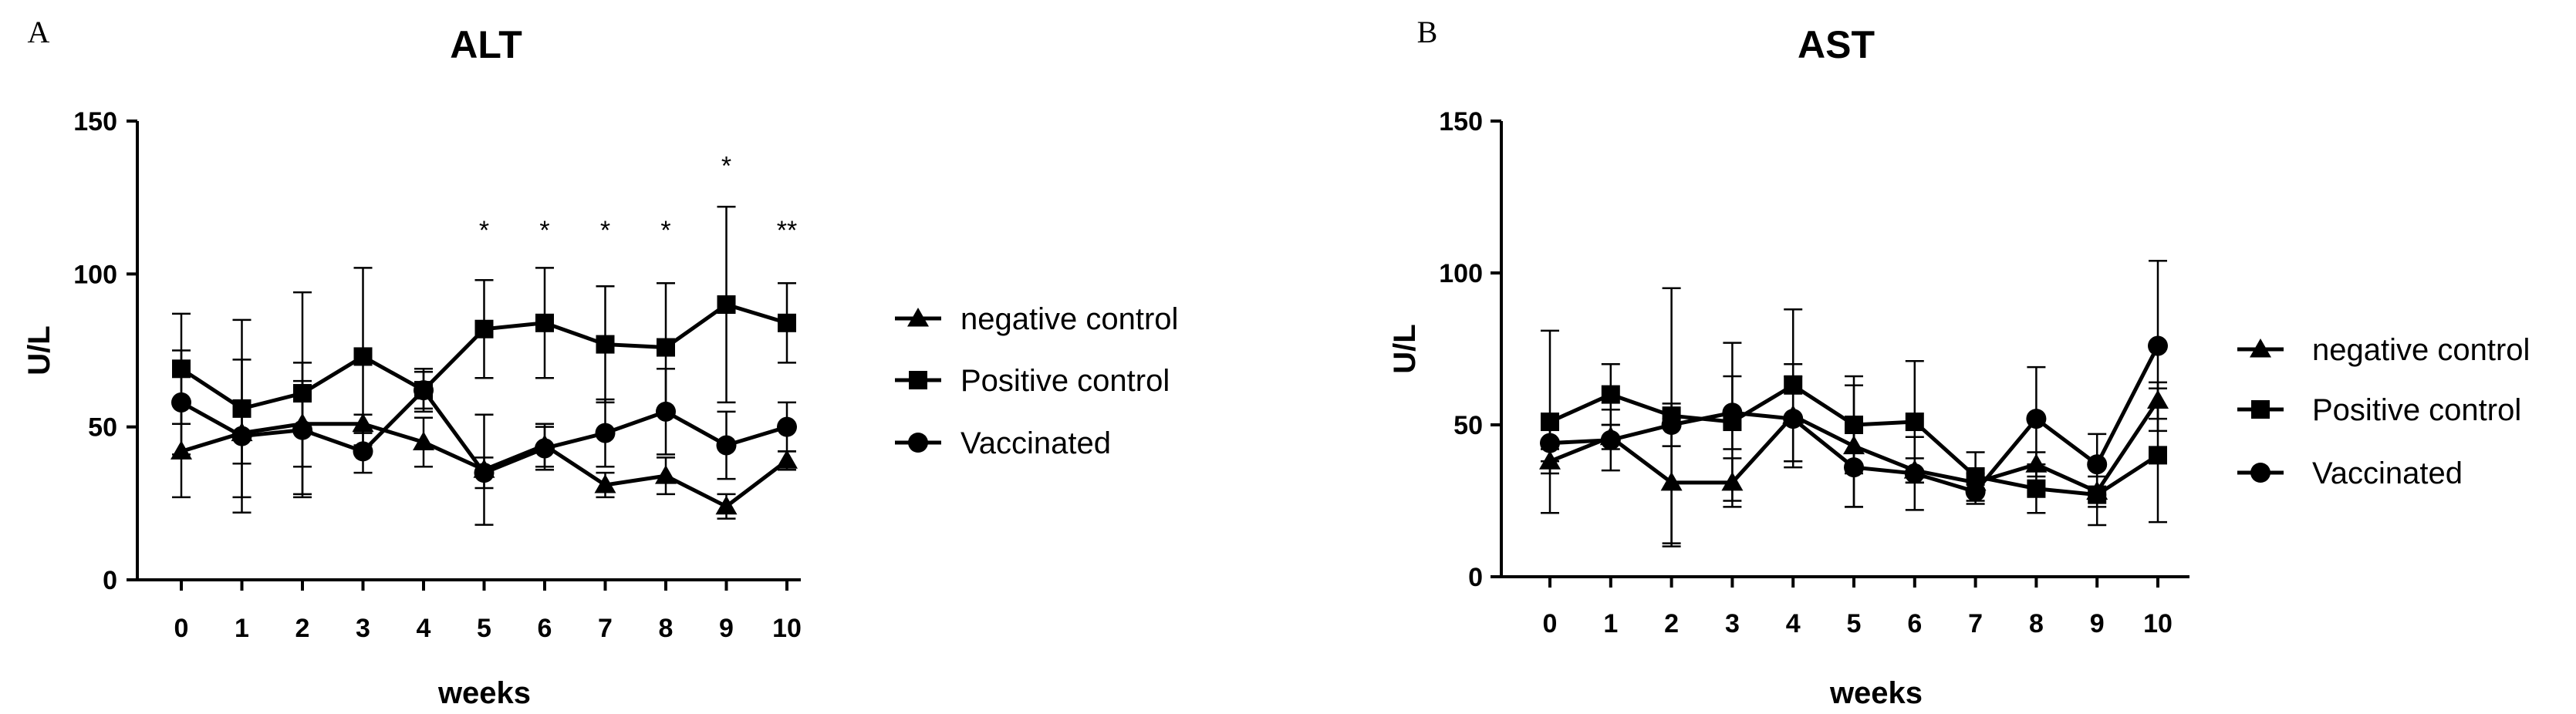 The width and height of the screenshot is (2576, 714). What do you see at coordinates (787, 231) in the screenshot?
I see `significance-label: **` at bounding box center [787, 231].